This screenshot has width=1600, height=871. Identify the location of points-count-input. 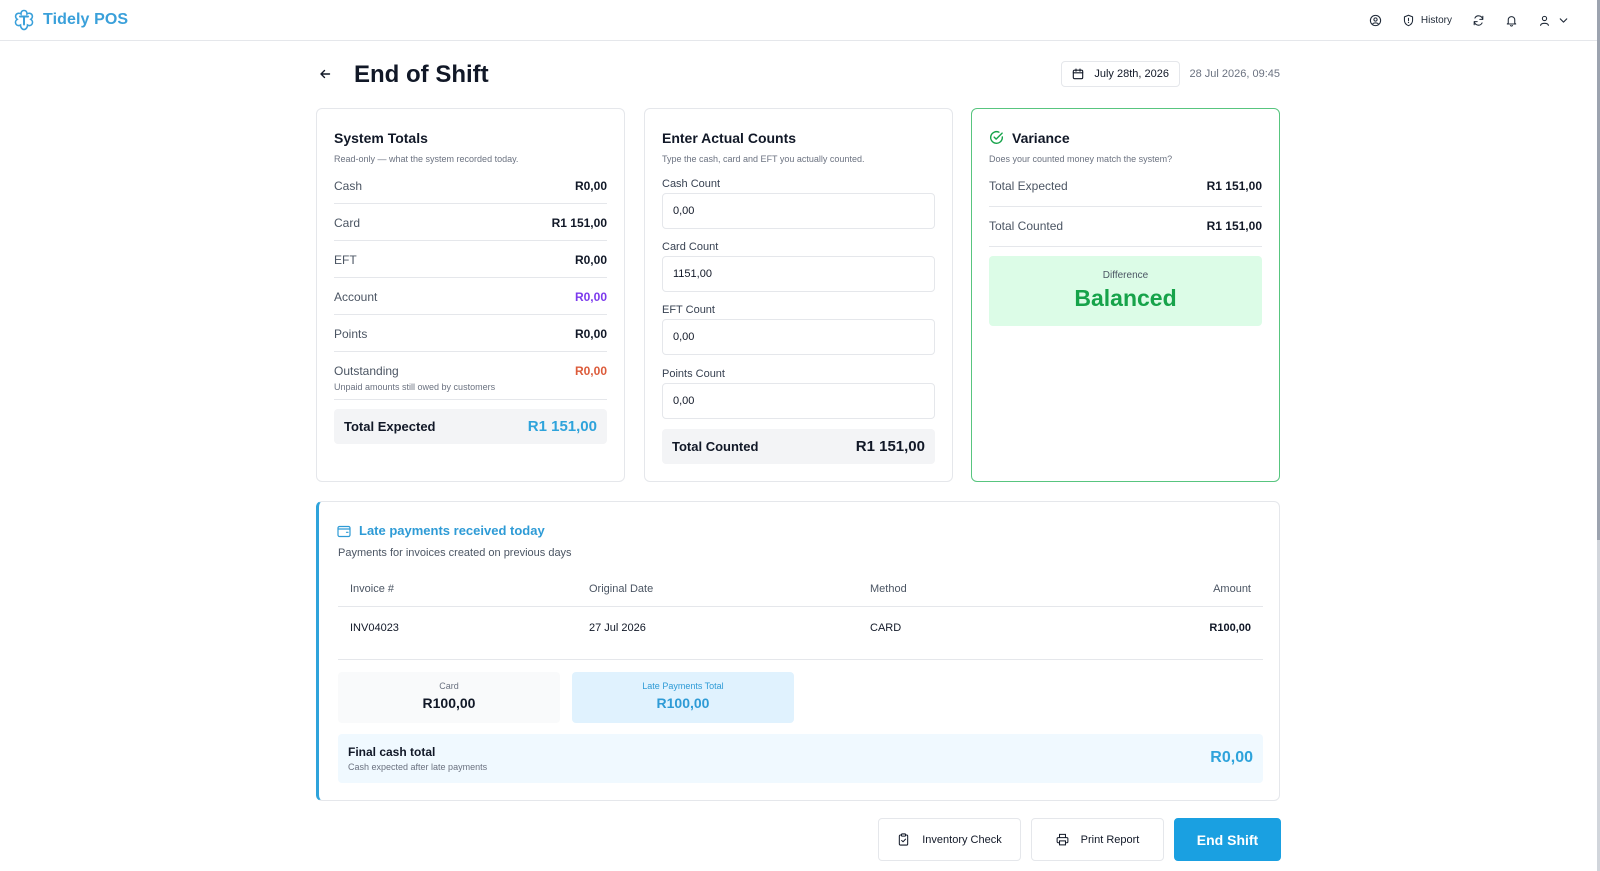
(798, 401).